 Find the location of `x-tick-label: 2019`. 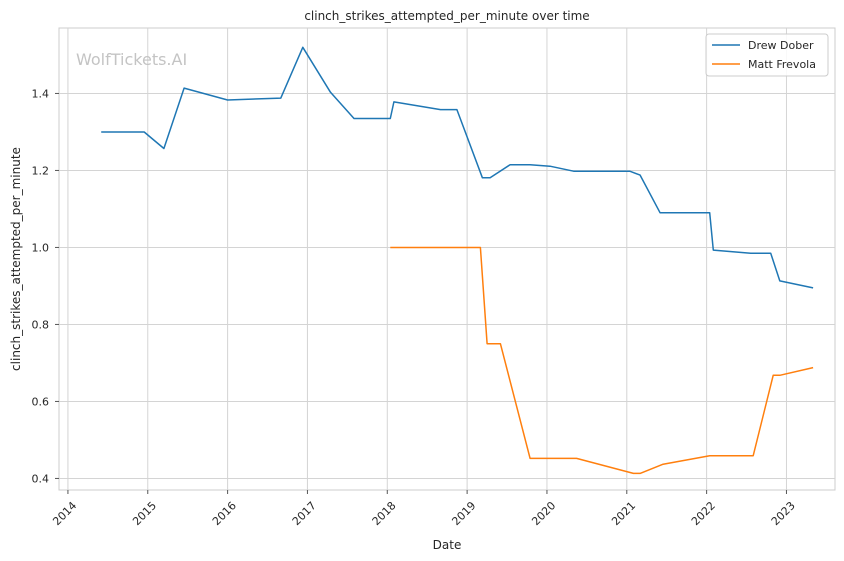

x-tick-label: 2019 is located at coordinates (463, 513).